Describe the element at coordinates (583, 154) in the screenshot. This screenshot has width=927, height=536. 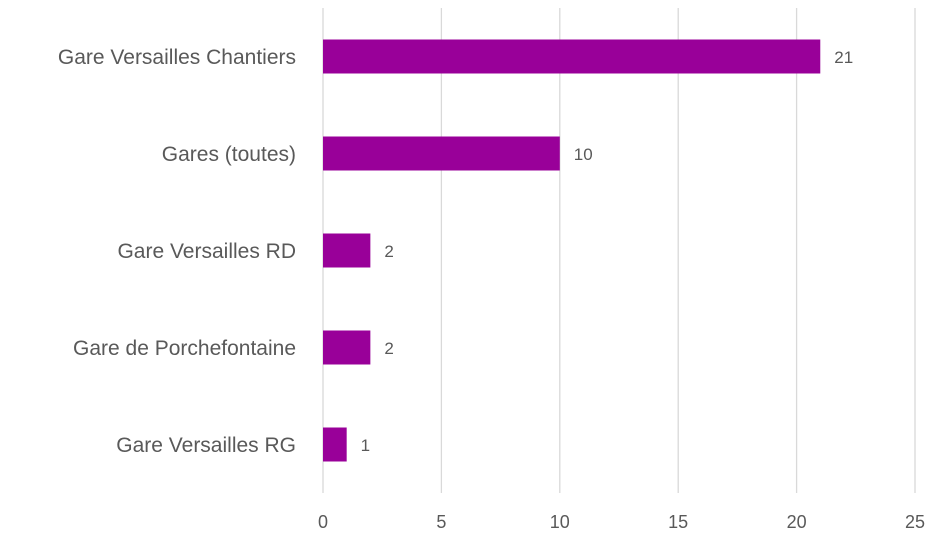
I see `value-label: 10` at that location.